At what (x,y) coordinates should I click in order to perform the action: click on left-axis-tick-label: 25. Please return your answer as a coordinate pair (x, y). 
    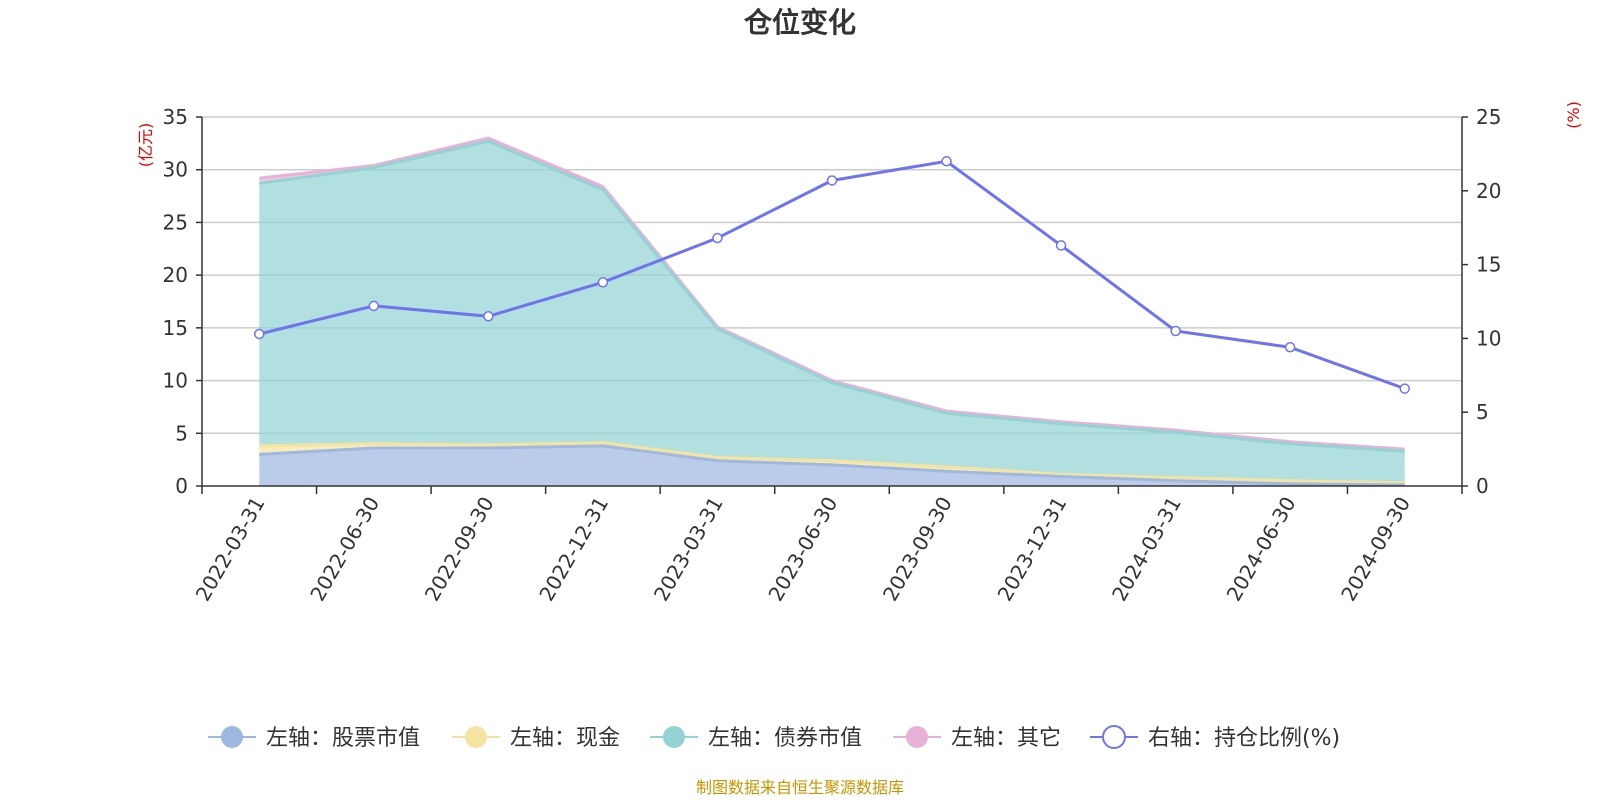
    Looking at the image, I should click on (175, 222).